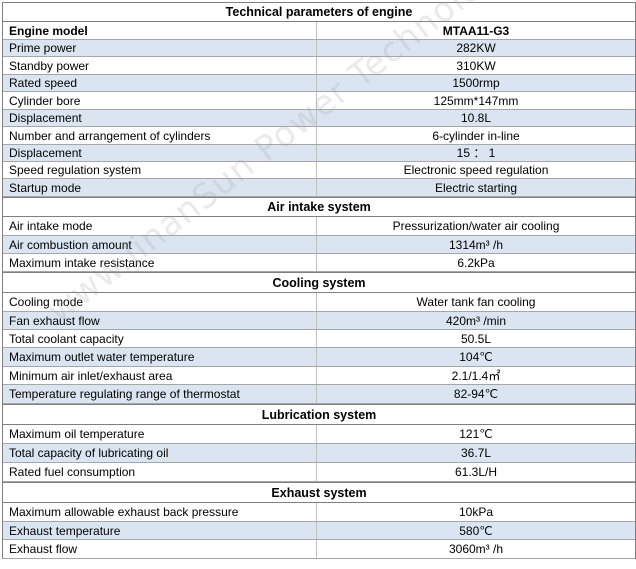 This screenshot has width=636, height=569. What do you see at coordinates (476, 320) in the screenshot?
I see `row-value: 420m³ /min` at bounding box center [476, 320].